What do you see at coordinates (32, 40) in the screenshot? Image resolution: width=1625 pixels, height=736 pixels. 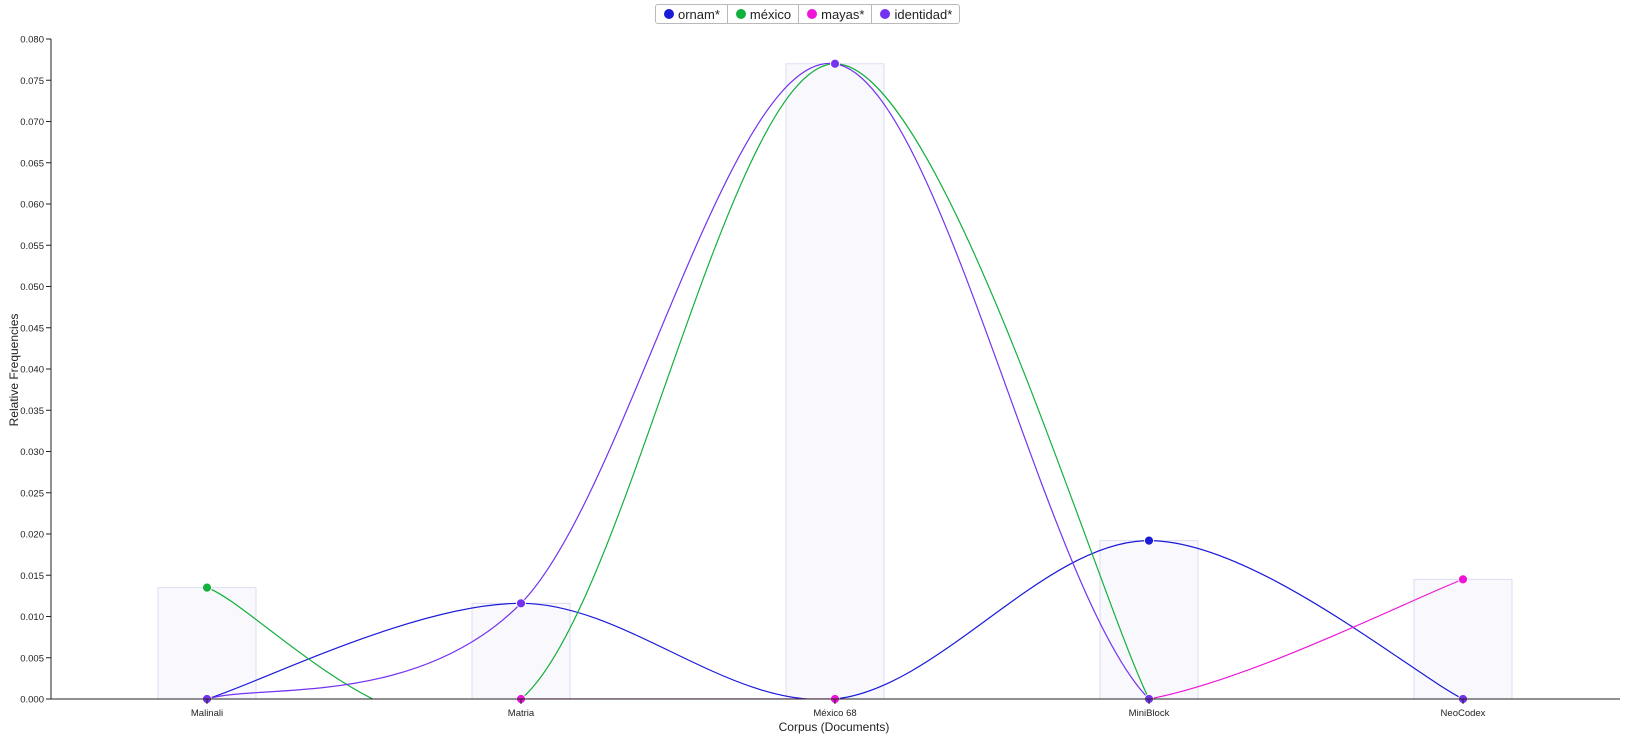 I see `y-tick-label-16: 0.080` at bounding box center [32, 40].